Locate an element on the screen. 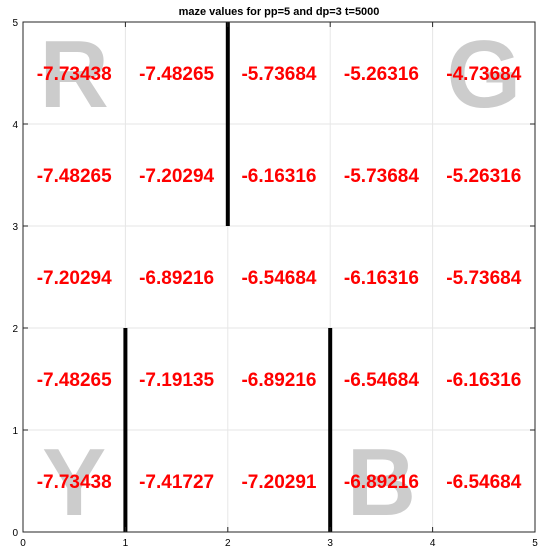  cell-value: -7.19135 is located at coordinates (176, 380).